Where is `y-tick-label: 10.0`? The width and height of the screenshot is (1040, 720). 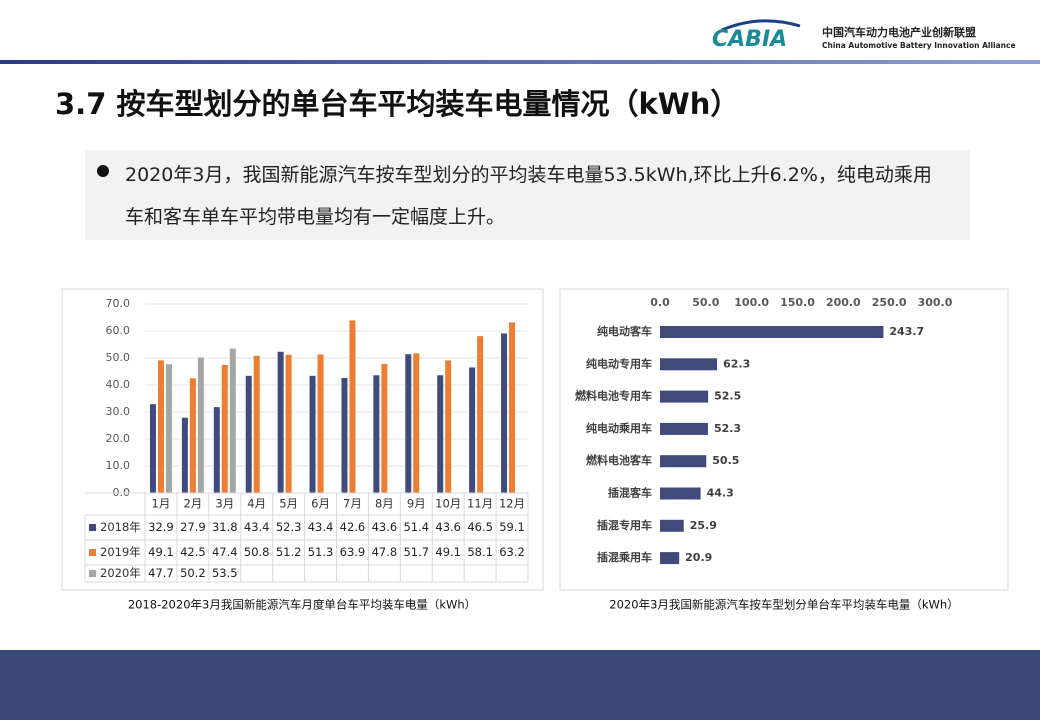 y-tick-label: 10.0 is located at coordinates (118, 465).